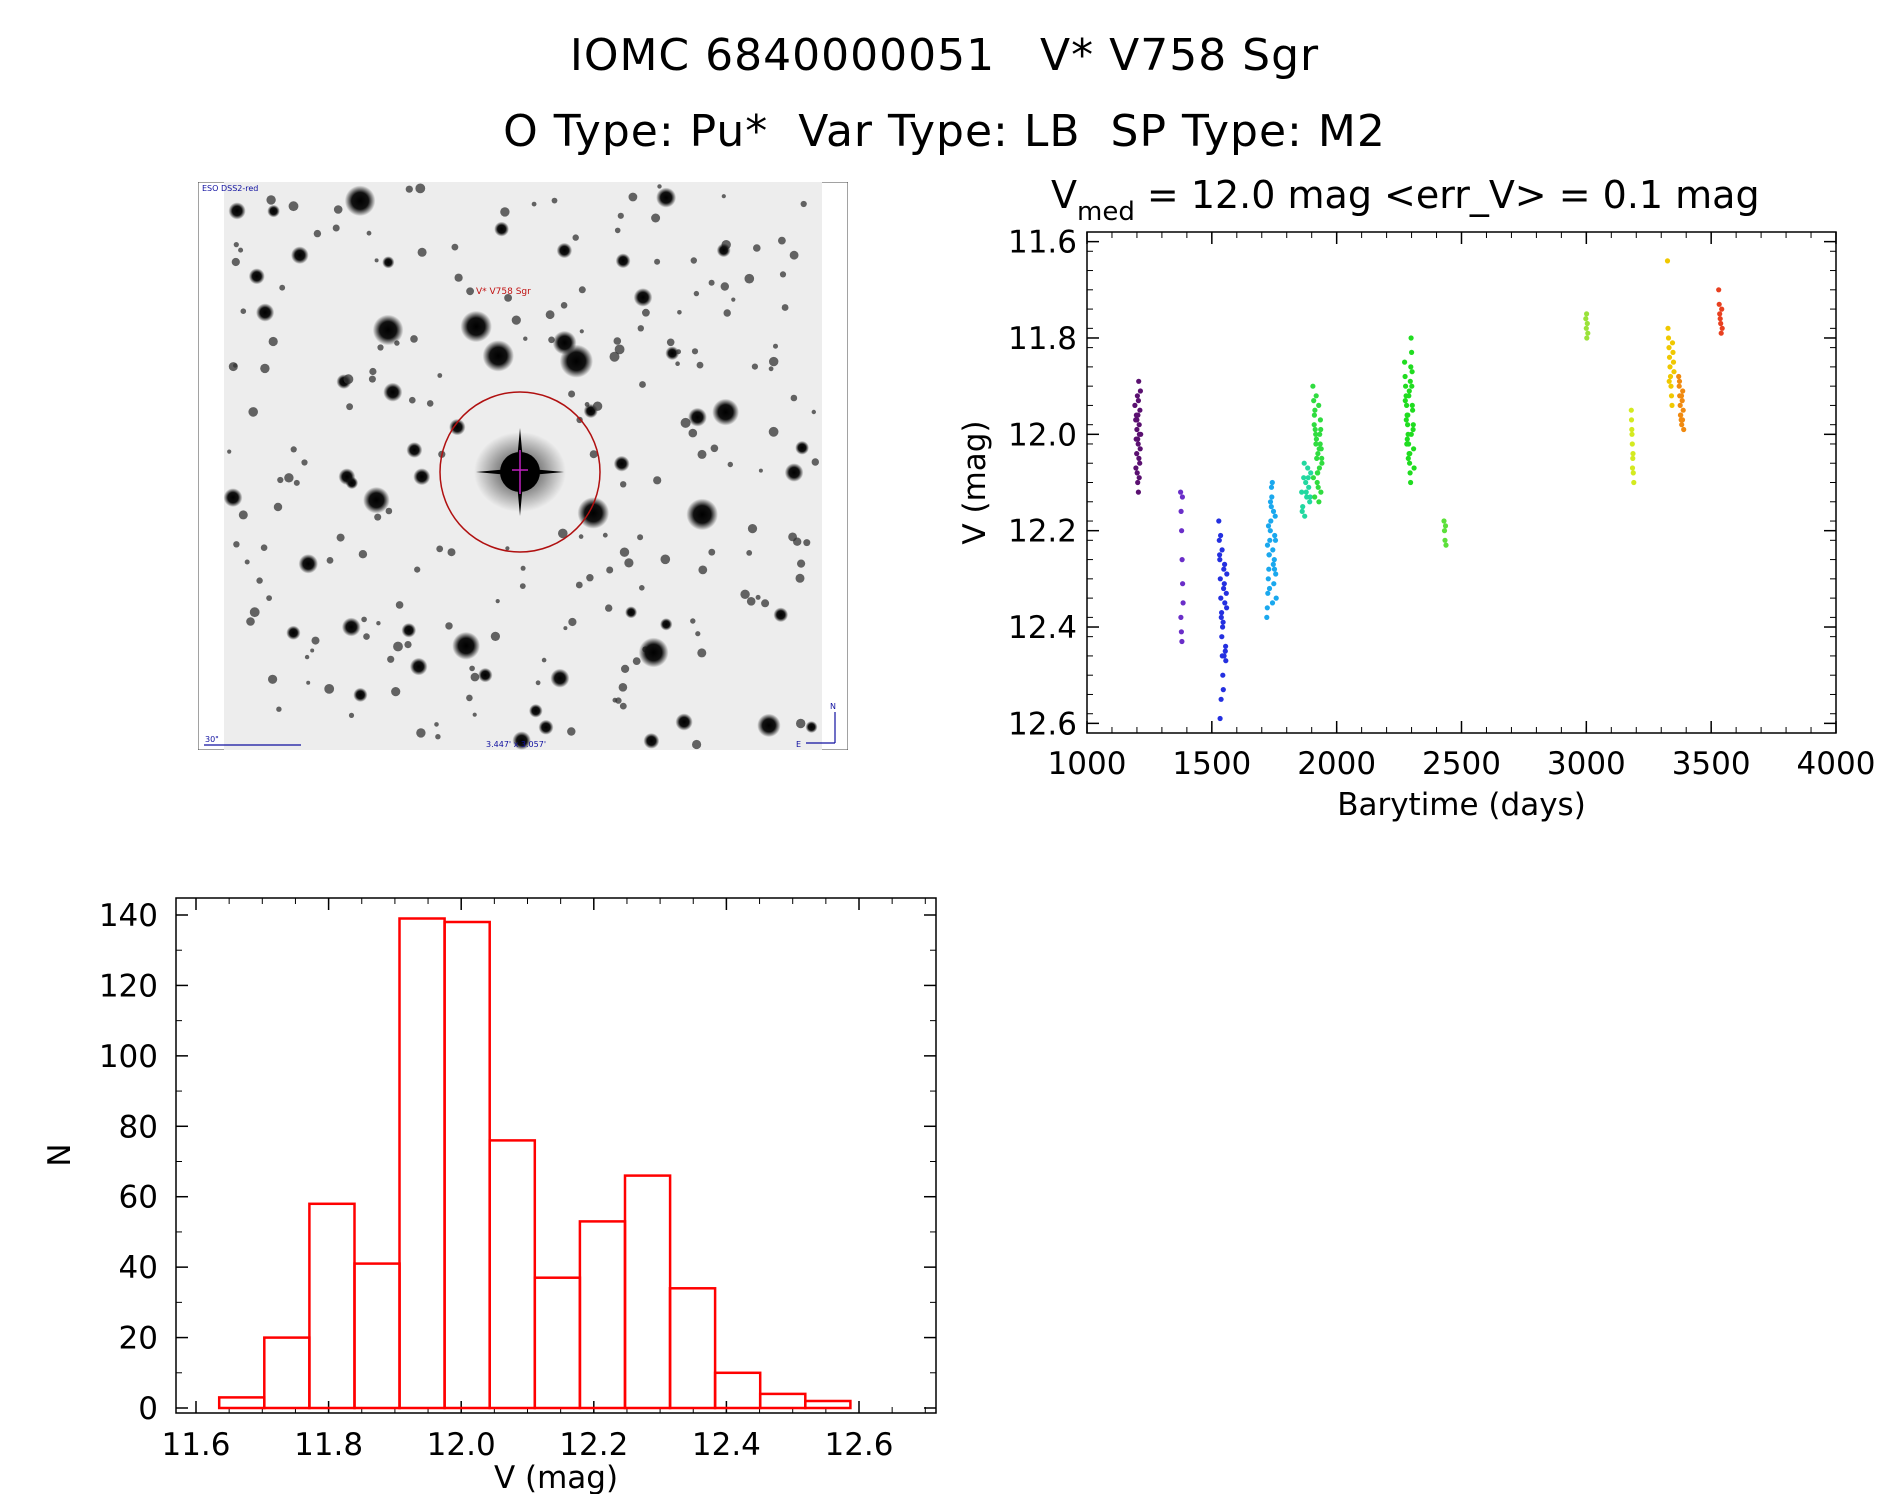 The width and height of the screenshot is (1889, 1494). What do you see at coordinates (138, 1339) in the screenshot?
I see `h-y-tick-label: 20` at bounding box center [138, 1339].